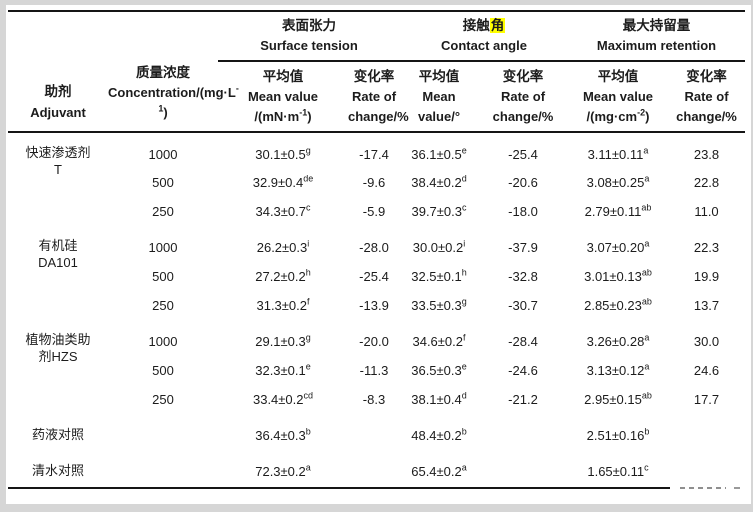 This screenshot has height=512, width=753. I want to click on concentration-cell, so click(163, 468).